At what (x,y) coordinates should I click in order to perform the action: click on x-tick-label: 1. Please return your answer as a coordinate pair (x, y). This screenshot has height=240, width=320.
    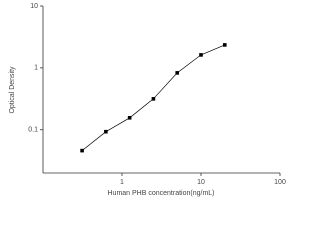
    Looking at the image, I should click on (122, 182).